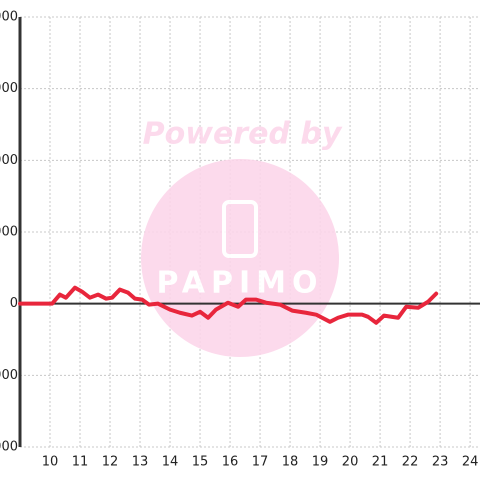 The image size is (480, 480). I want to click on y-tick-label: 9,000, so click(9, 88).